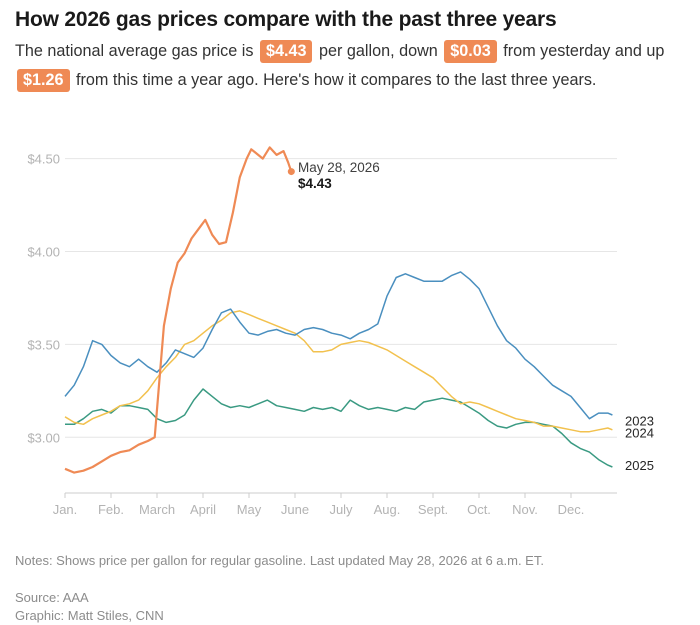  I want to click on x-tick-label: Aug., so click(387, 509).